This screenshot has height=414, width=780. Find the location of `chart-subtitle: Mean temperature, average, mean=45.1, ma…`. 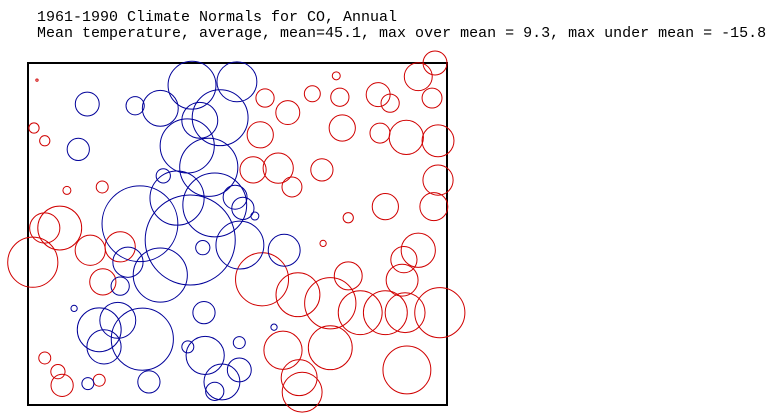

chart-subtitle: Mean temperature, average, mean=45.1, ma… is located at coordinates (401, 33).